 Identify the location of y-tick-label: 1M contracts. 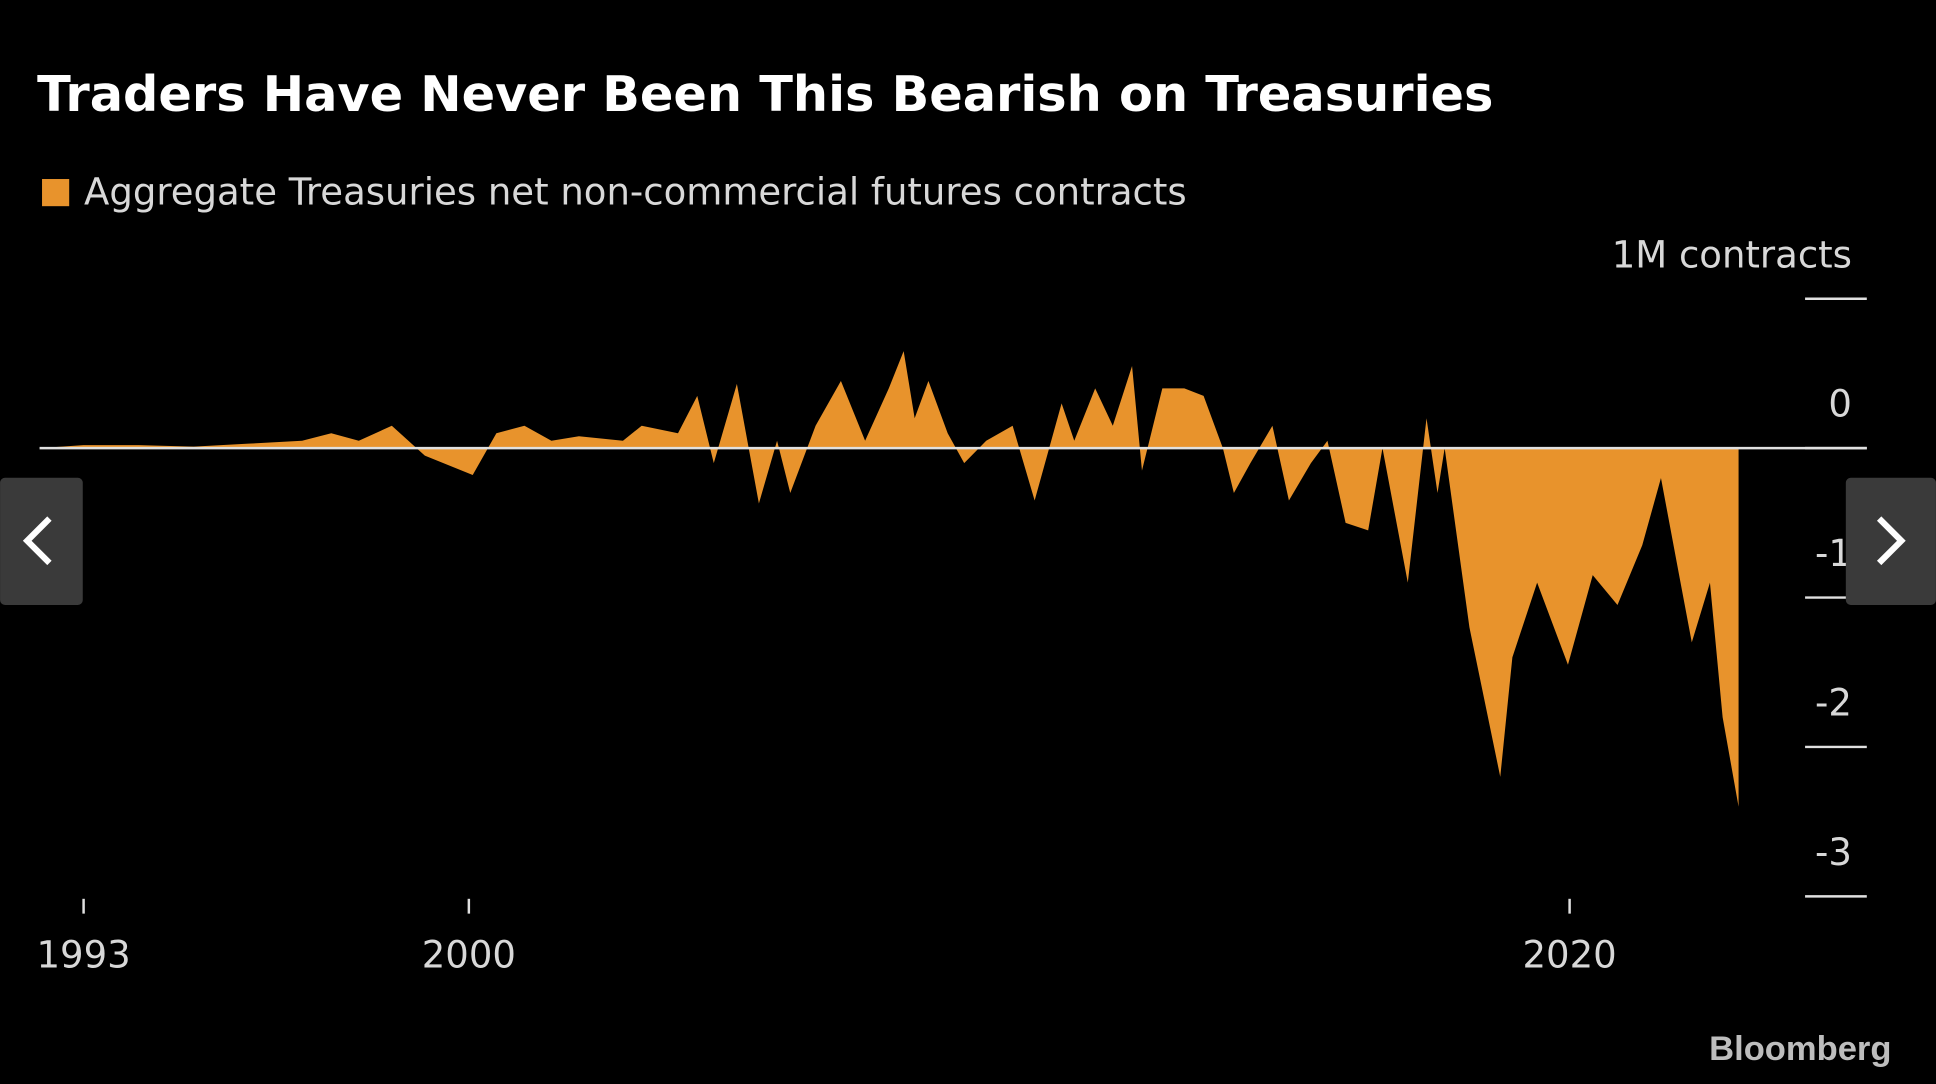
(1732, 254).